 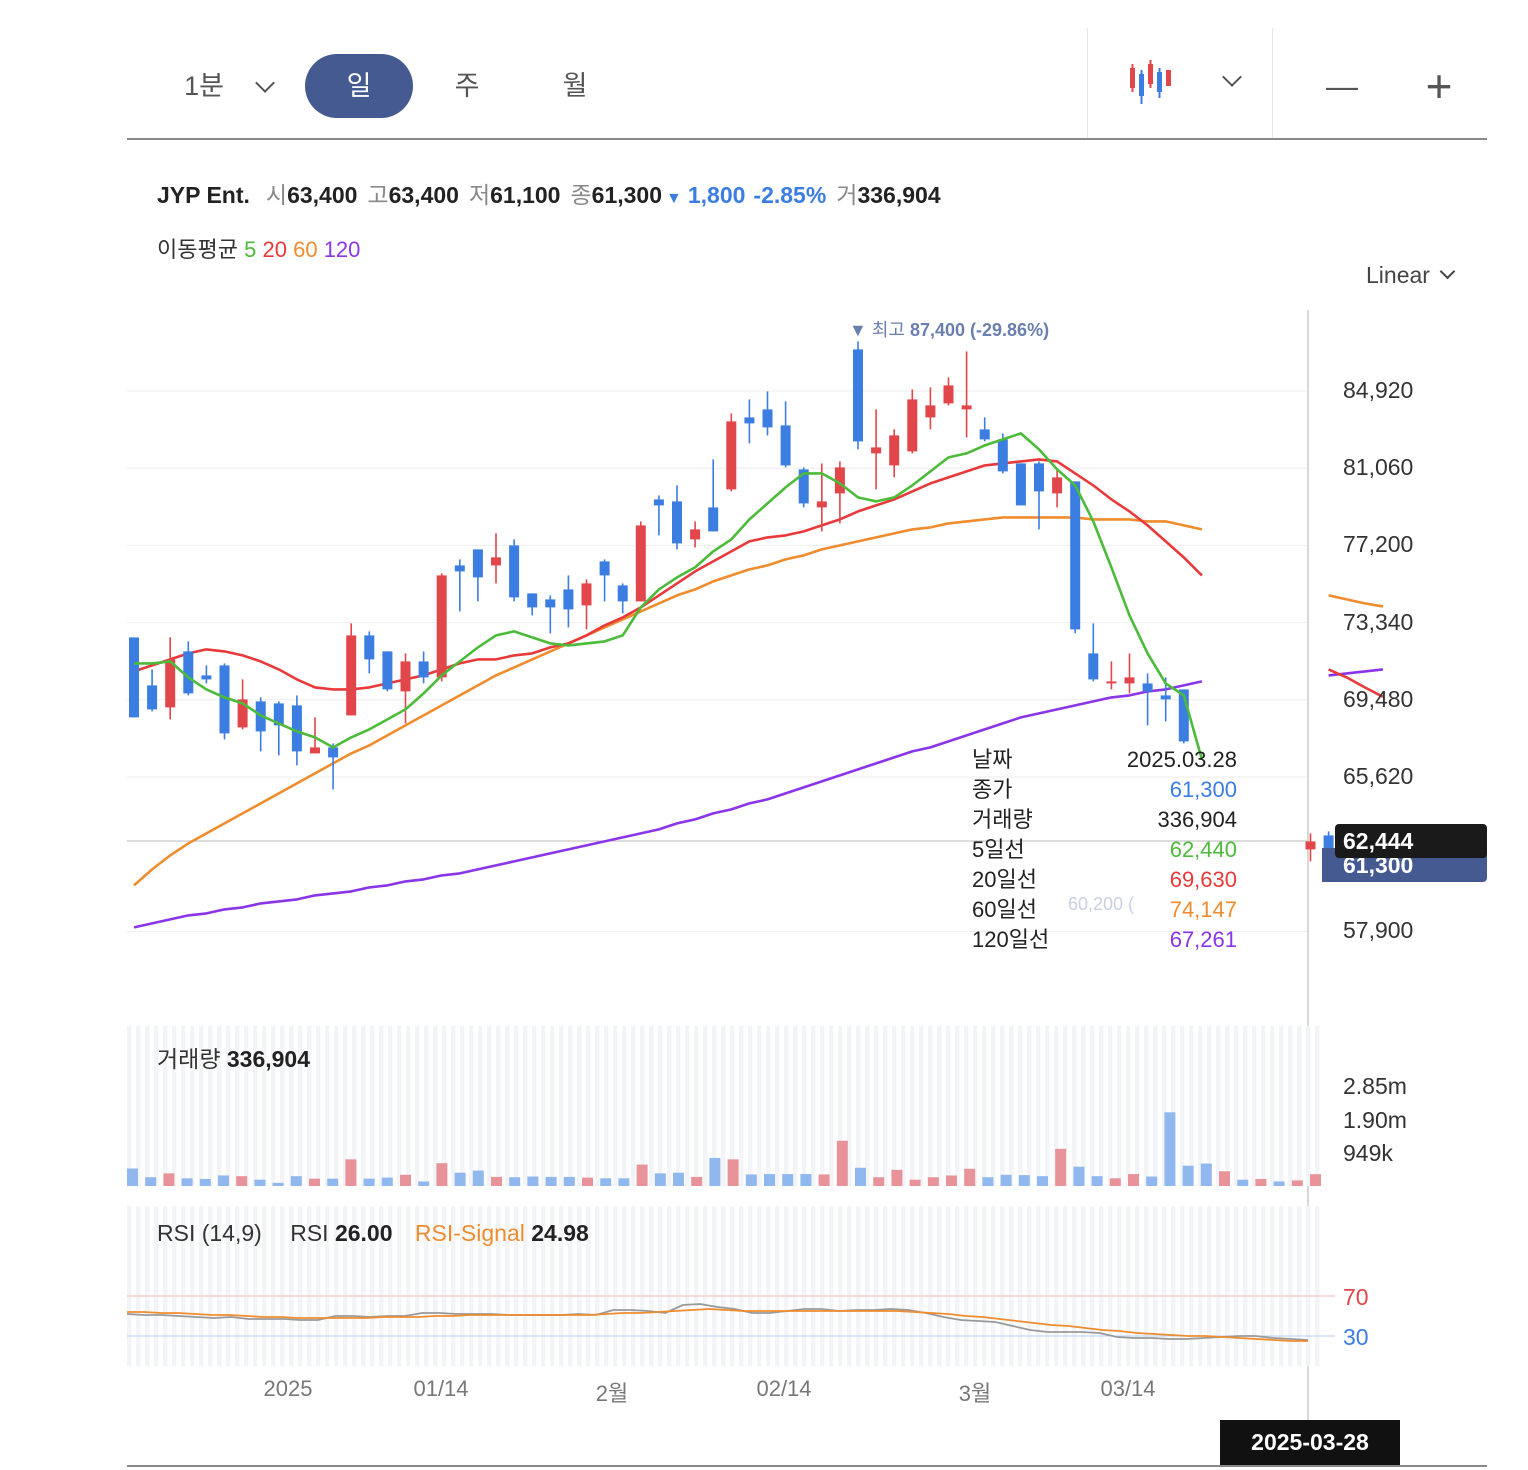 What do you see at coordinates (575, 86) in the screenshot?
I see `tab-month: 월` at bounding box center [575, 86].